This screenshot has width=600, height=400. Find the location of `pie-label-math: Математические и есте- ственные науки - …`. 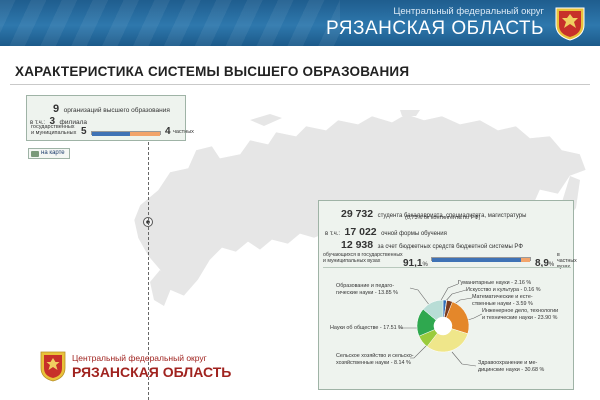

pie-label-math: Математические и есте- ственные науки - … is located at coordinates (502, 300).